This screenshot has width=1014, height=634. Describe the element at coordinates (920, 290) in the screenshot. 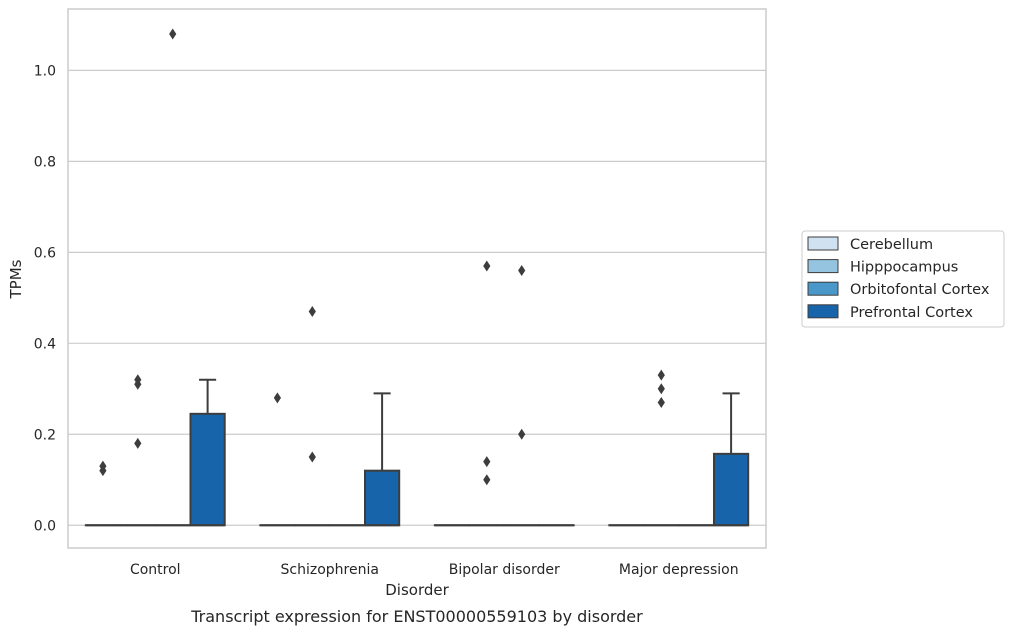

I see `legend-label: Orbitofontal Cortex` at that location.